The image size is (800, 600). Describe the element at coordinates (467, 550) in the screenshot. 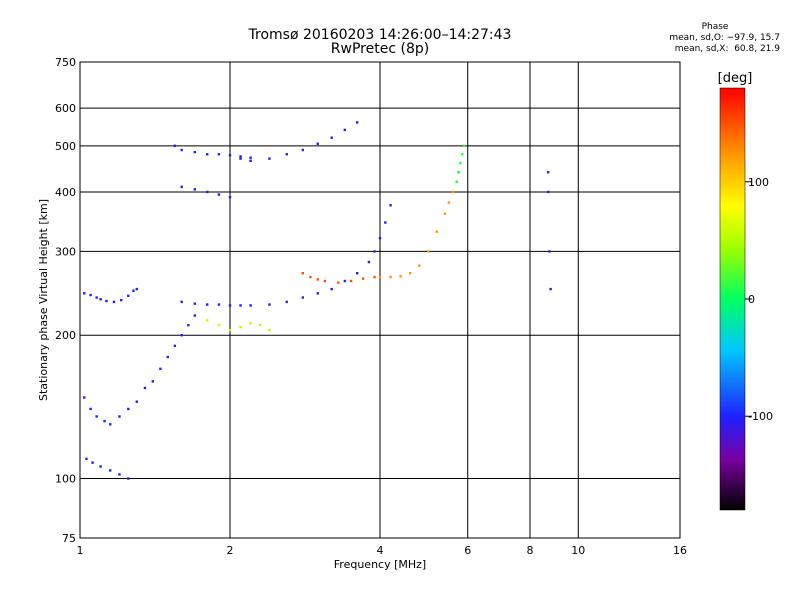

I see `x-tick-label: 6` at that location.